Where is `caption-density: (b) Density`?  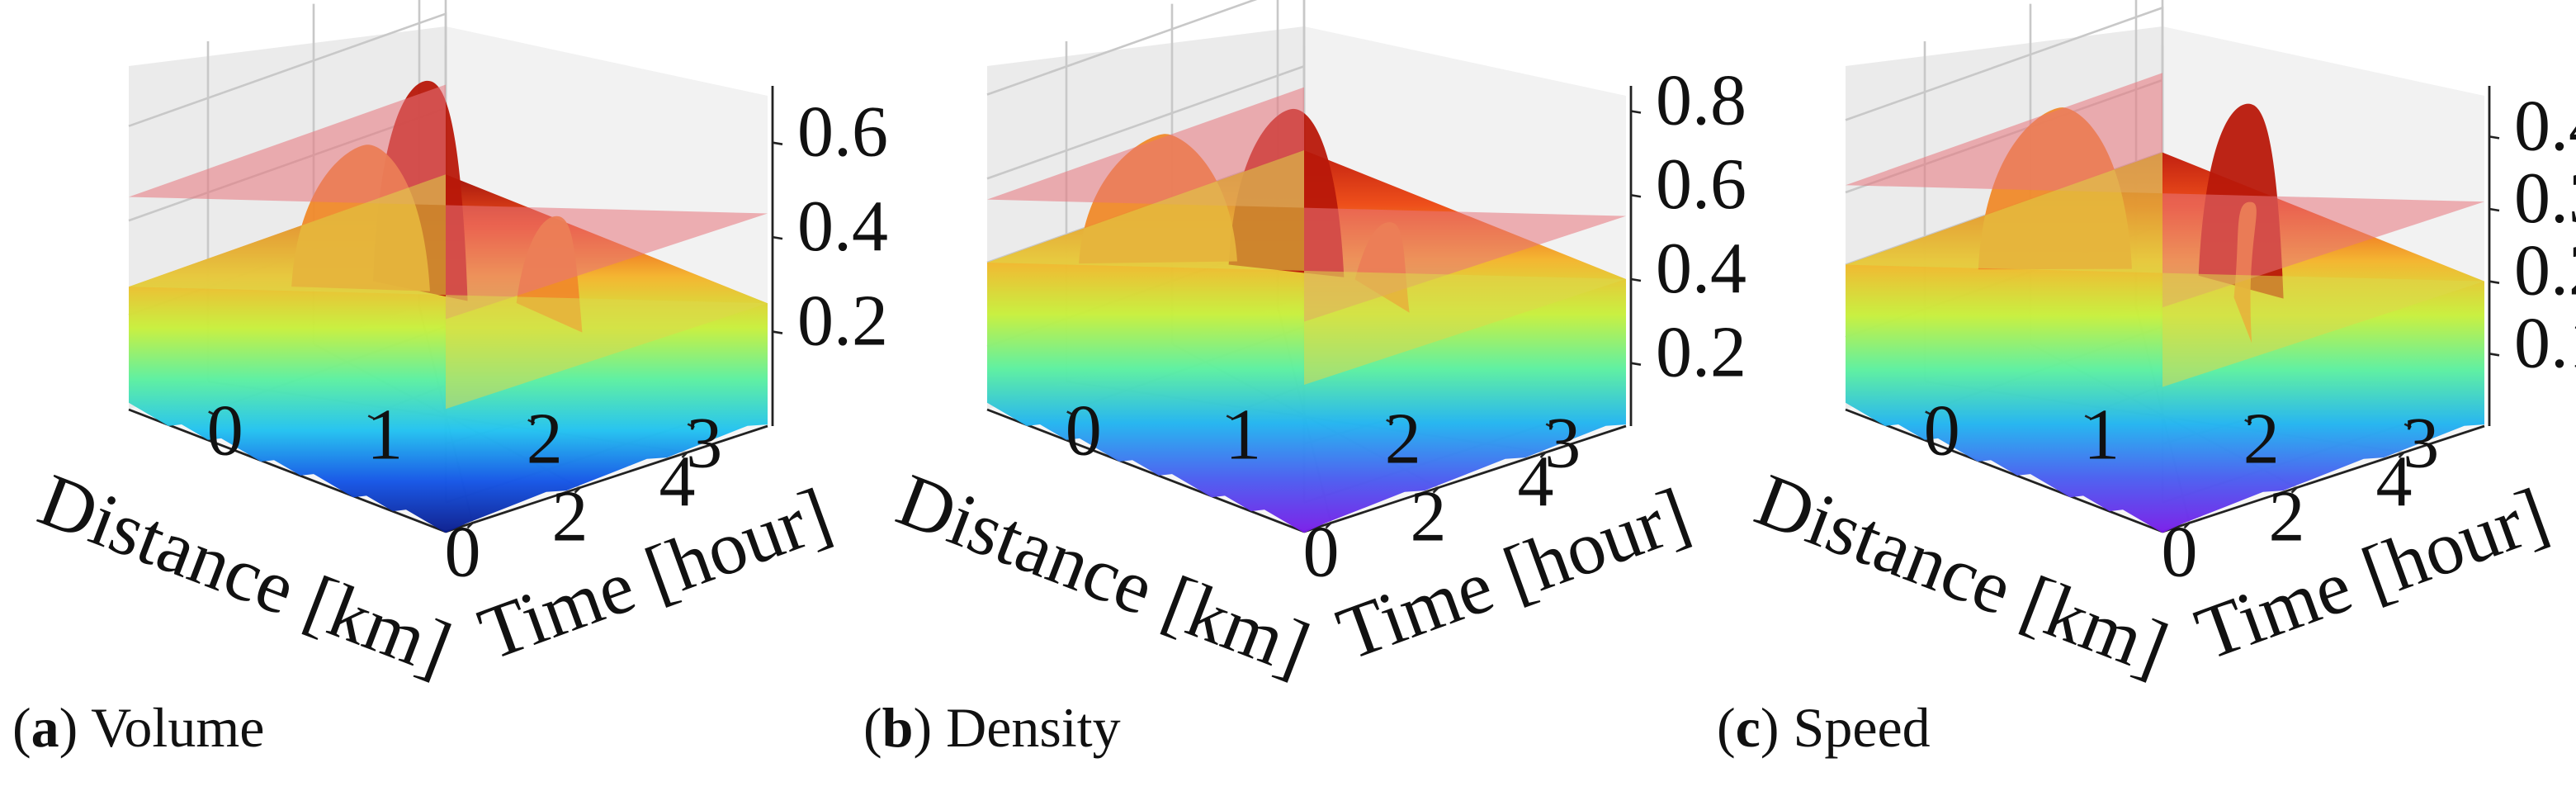 caption-density: (b) Density is located at coordinates (992, 727).